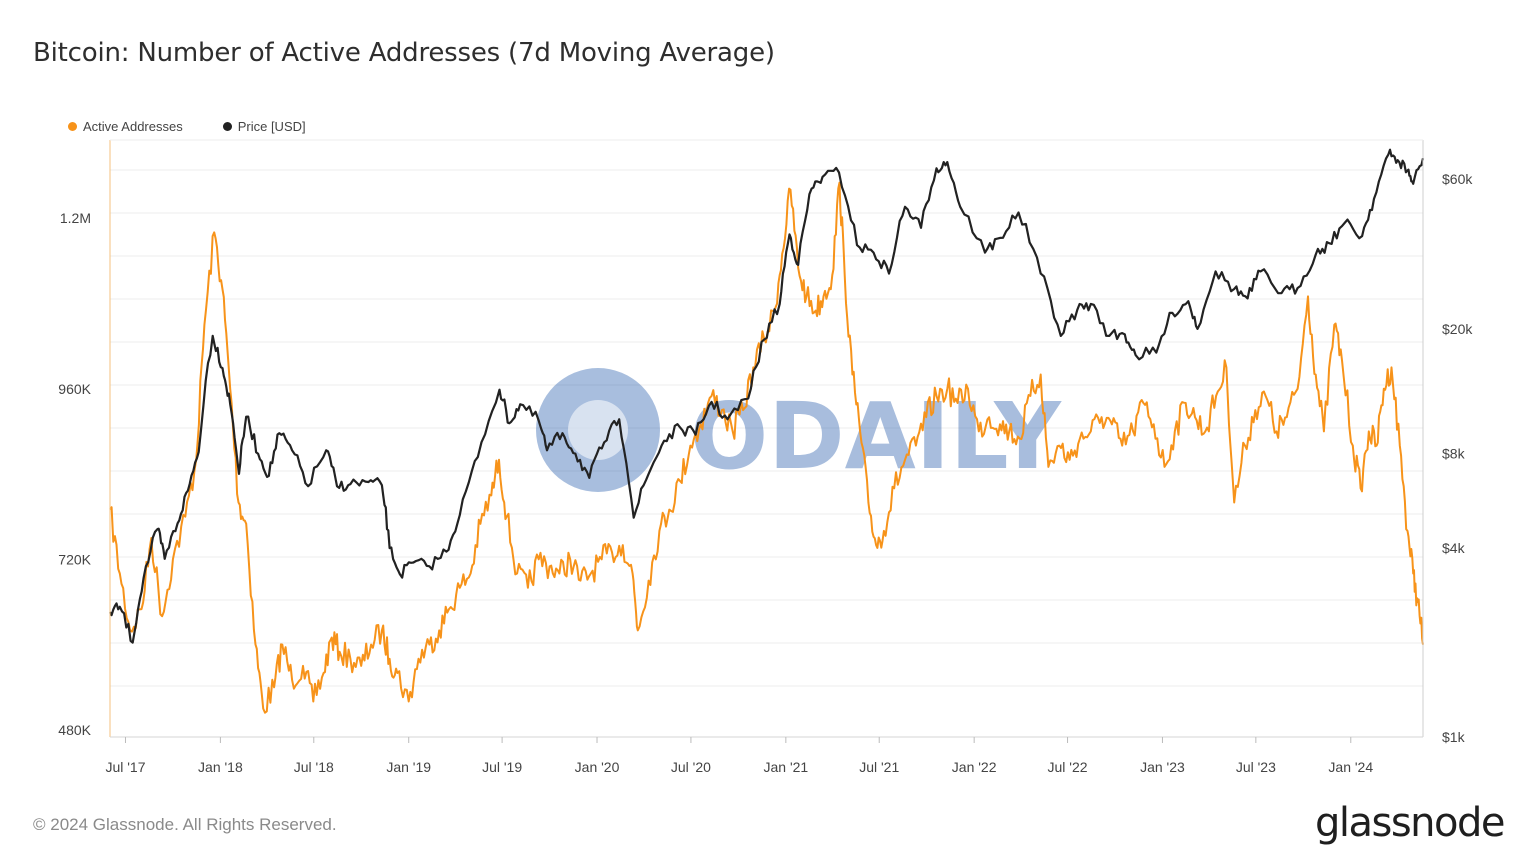 This screenshot has height=864, width=1536. Describe the element at coordinates (314, 767) in the screenshot. I see `x-tick-label: Jul '18` at that location.